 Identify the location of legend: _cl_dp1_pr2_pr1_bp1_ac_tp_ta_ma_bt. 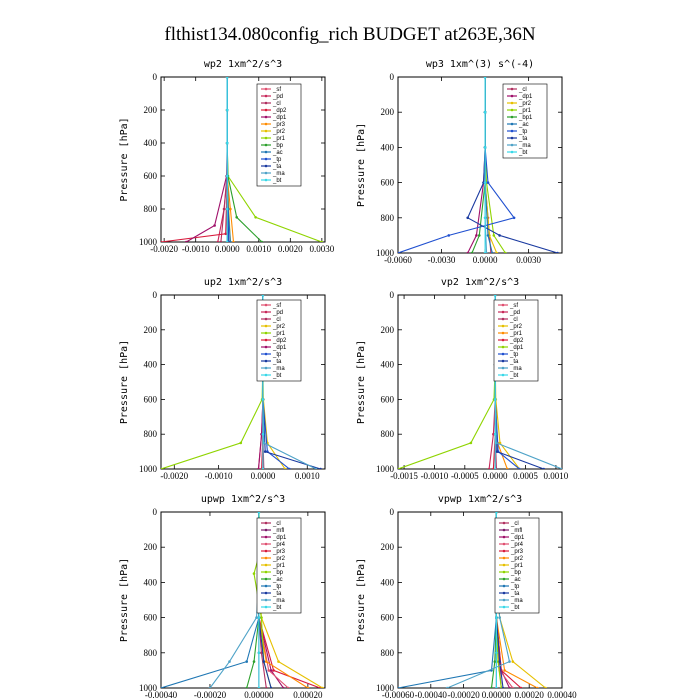
(525, 121).